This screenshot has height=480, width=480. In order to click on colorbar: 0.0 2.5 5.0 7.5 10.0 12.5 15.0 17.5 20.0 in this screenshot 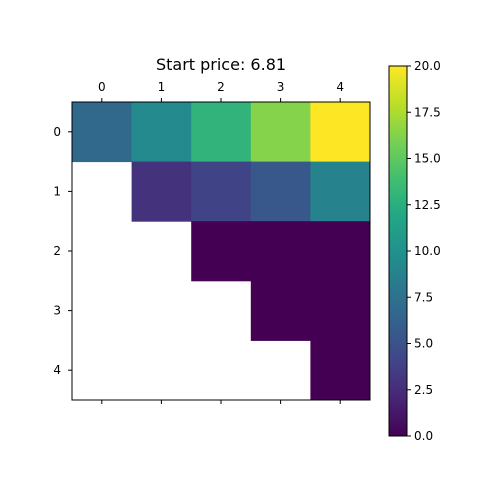, I will do `click(414, 251)`.